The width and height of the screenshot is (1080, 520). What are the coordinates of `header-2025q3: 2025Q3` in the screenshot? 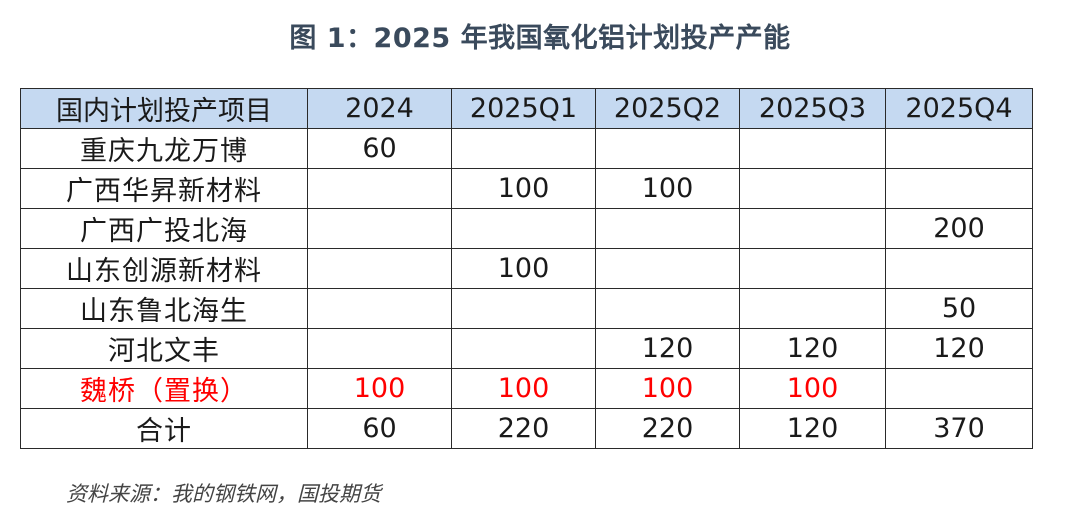 It's located at (812, 108).